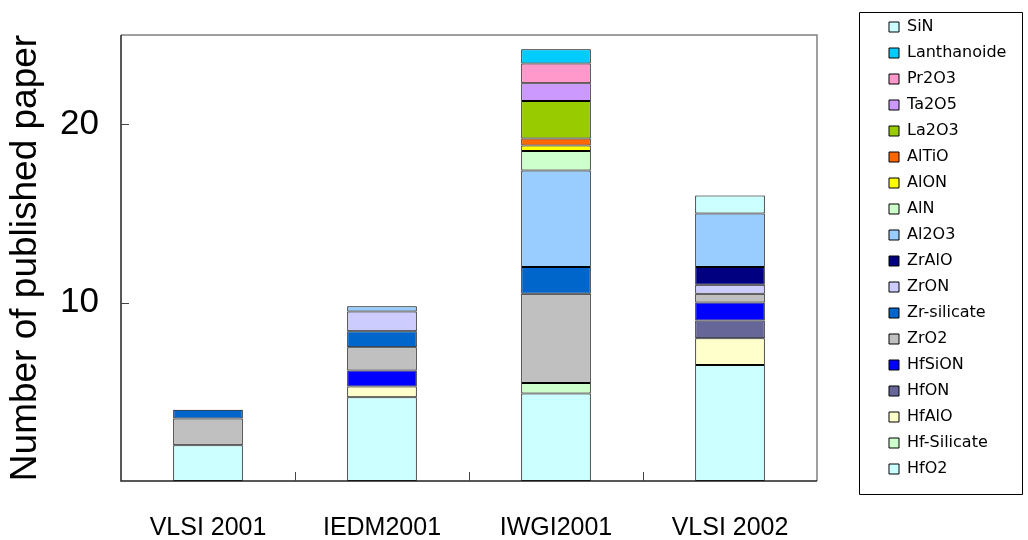 This screenshot has height=540, width=1028. Describe the element at coordinates (946, 312) in the screenshot. I see `legend-label: Zr-silicate` at that location.